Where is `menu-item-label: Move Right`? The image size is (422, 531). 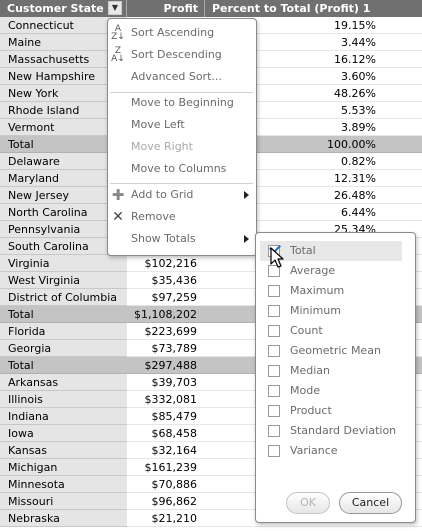
menu-item-label: Move Right is located at coordinates (162, 146).